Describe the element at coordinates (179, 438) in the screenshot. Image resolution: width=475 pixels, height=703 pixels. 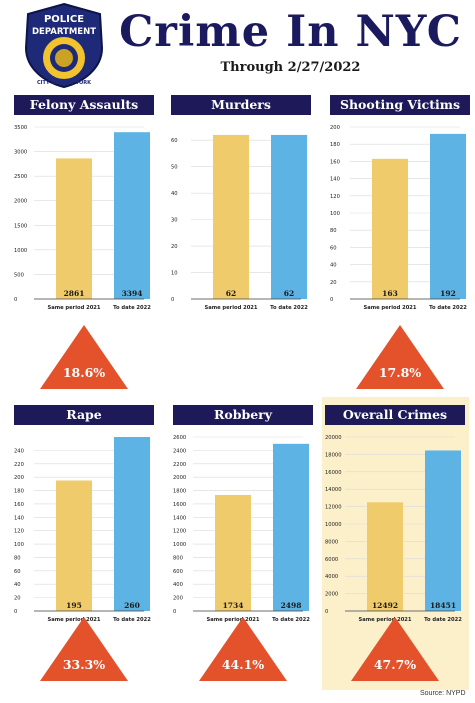
I see `y-tick-label: 2600` at that location.